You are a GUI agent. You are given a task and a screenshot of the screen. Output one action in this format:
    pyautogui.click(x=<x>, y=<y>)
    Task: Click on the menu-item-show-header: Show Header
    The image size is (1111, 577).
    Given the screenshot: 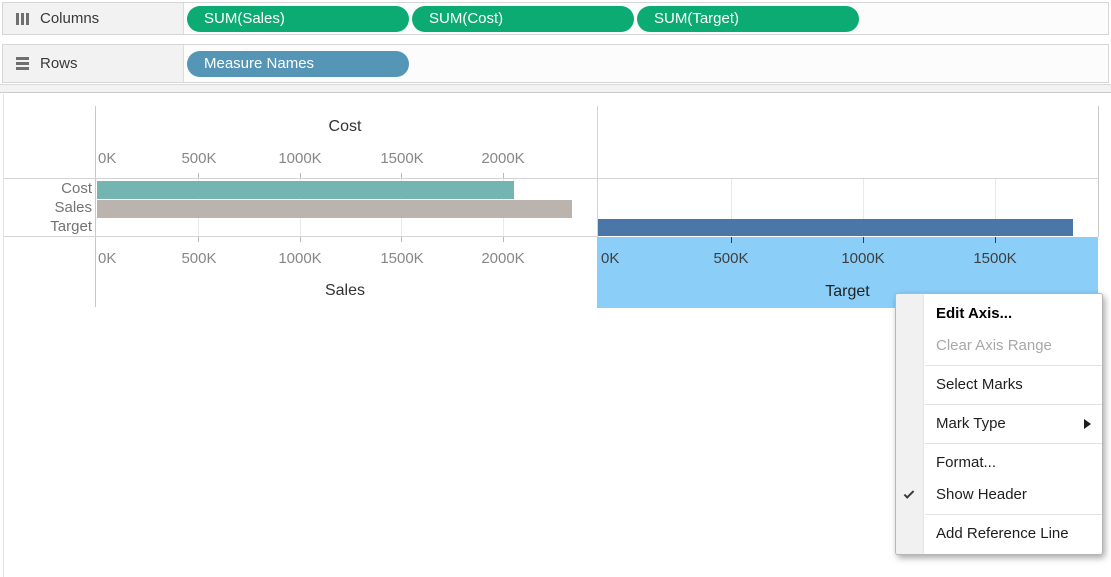 What is the action you would take?
    pyautogui.click(x=999, y=495)
    